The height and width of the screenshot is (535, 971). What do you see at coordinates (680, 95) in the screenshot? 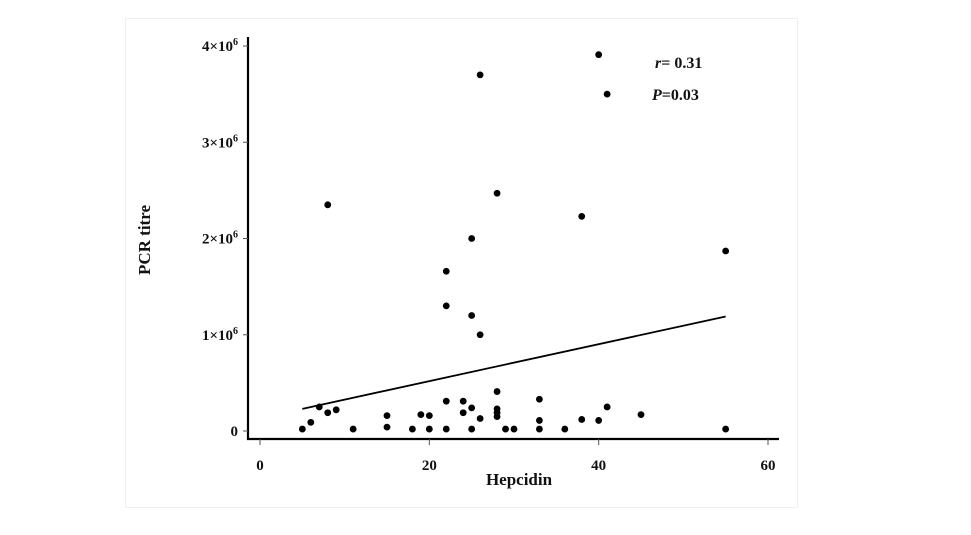
I see `p-value: =0.03` at bounding box center [680, 95].